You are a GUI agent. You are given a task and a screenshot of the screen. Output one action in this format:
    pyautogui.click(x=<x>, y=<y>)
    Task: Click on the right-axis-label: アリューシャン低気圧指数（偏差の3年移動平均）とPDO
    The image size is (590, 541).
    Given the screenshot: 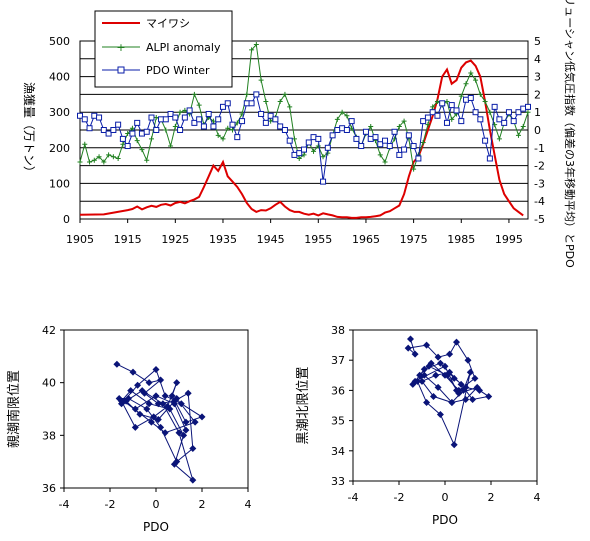 What is the action you would take?
    pyautogui.click(x=570, y=134)
    